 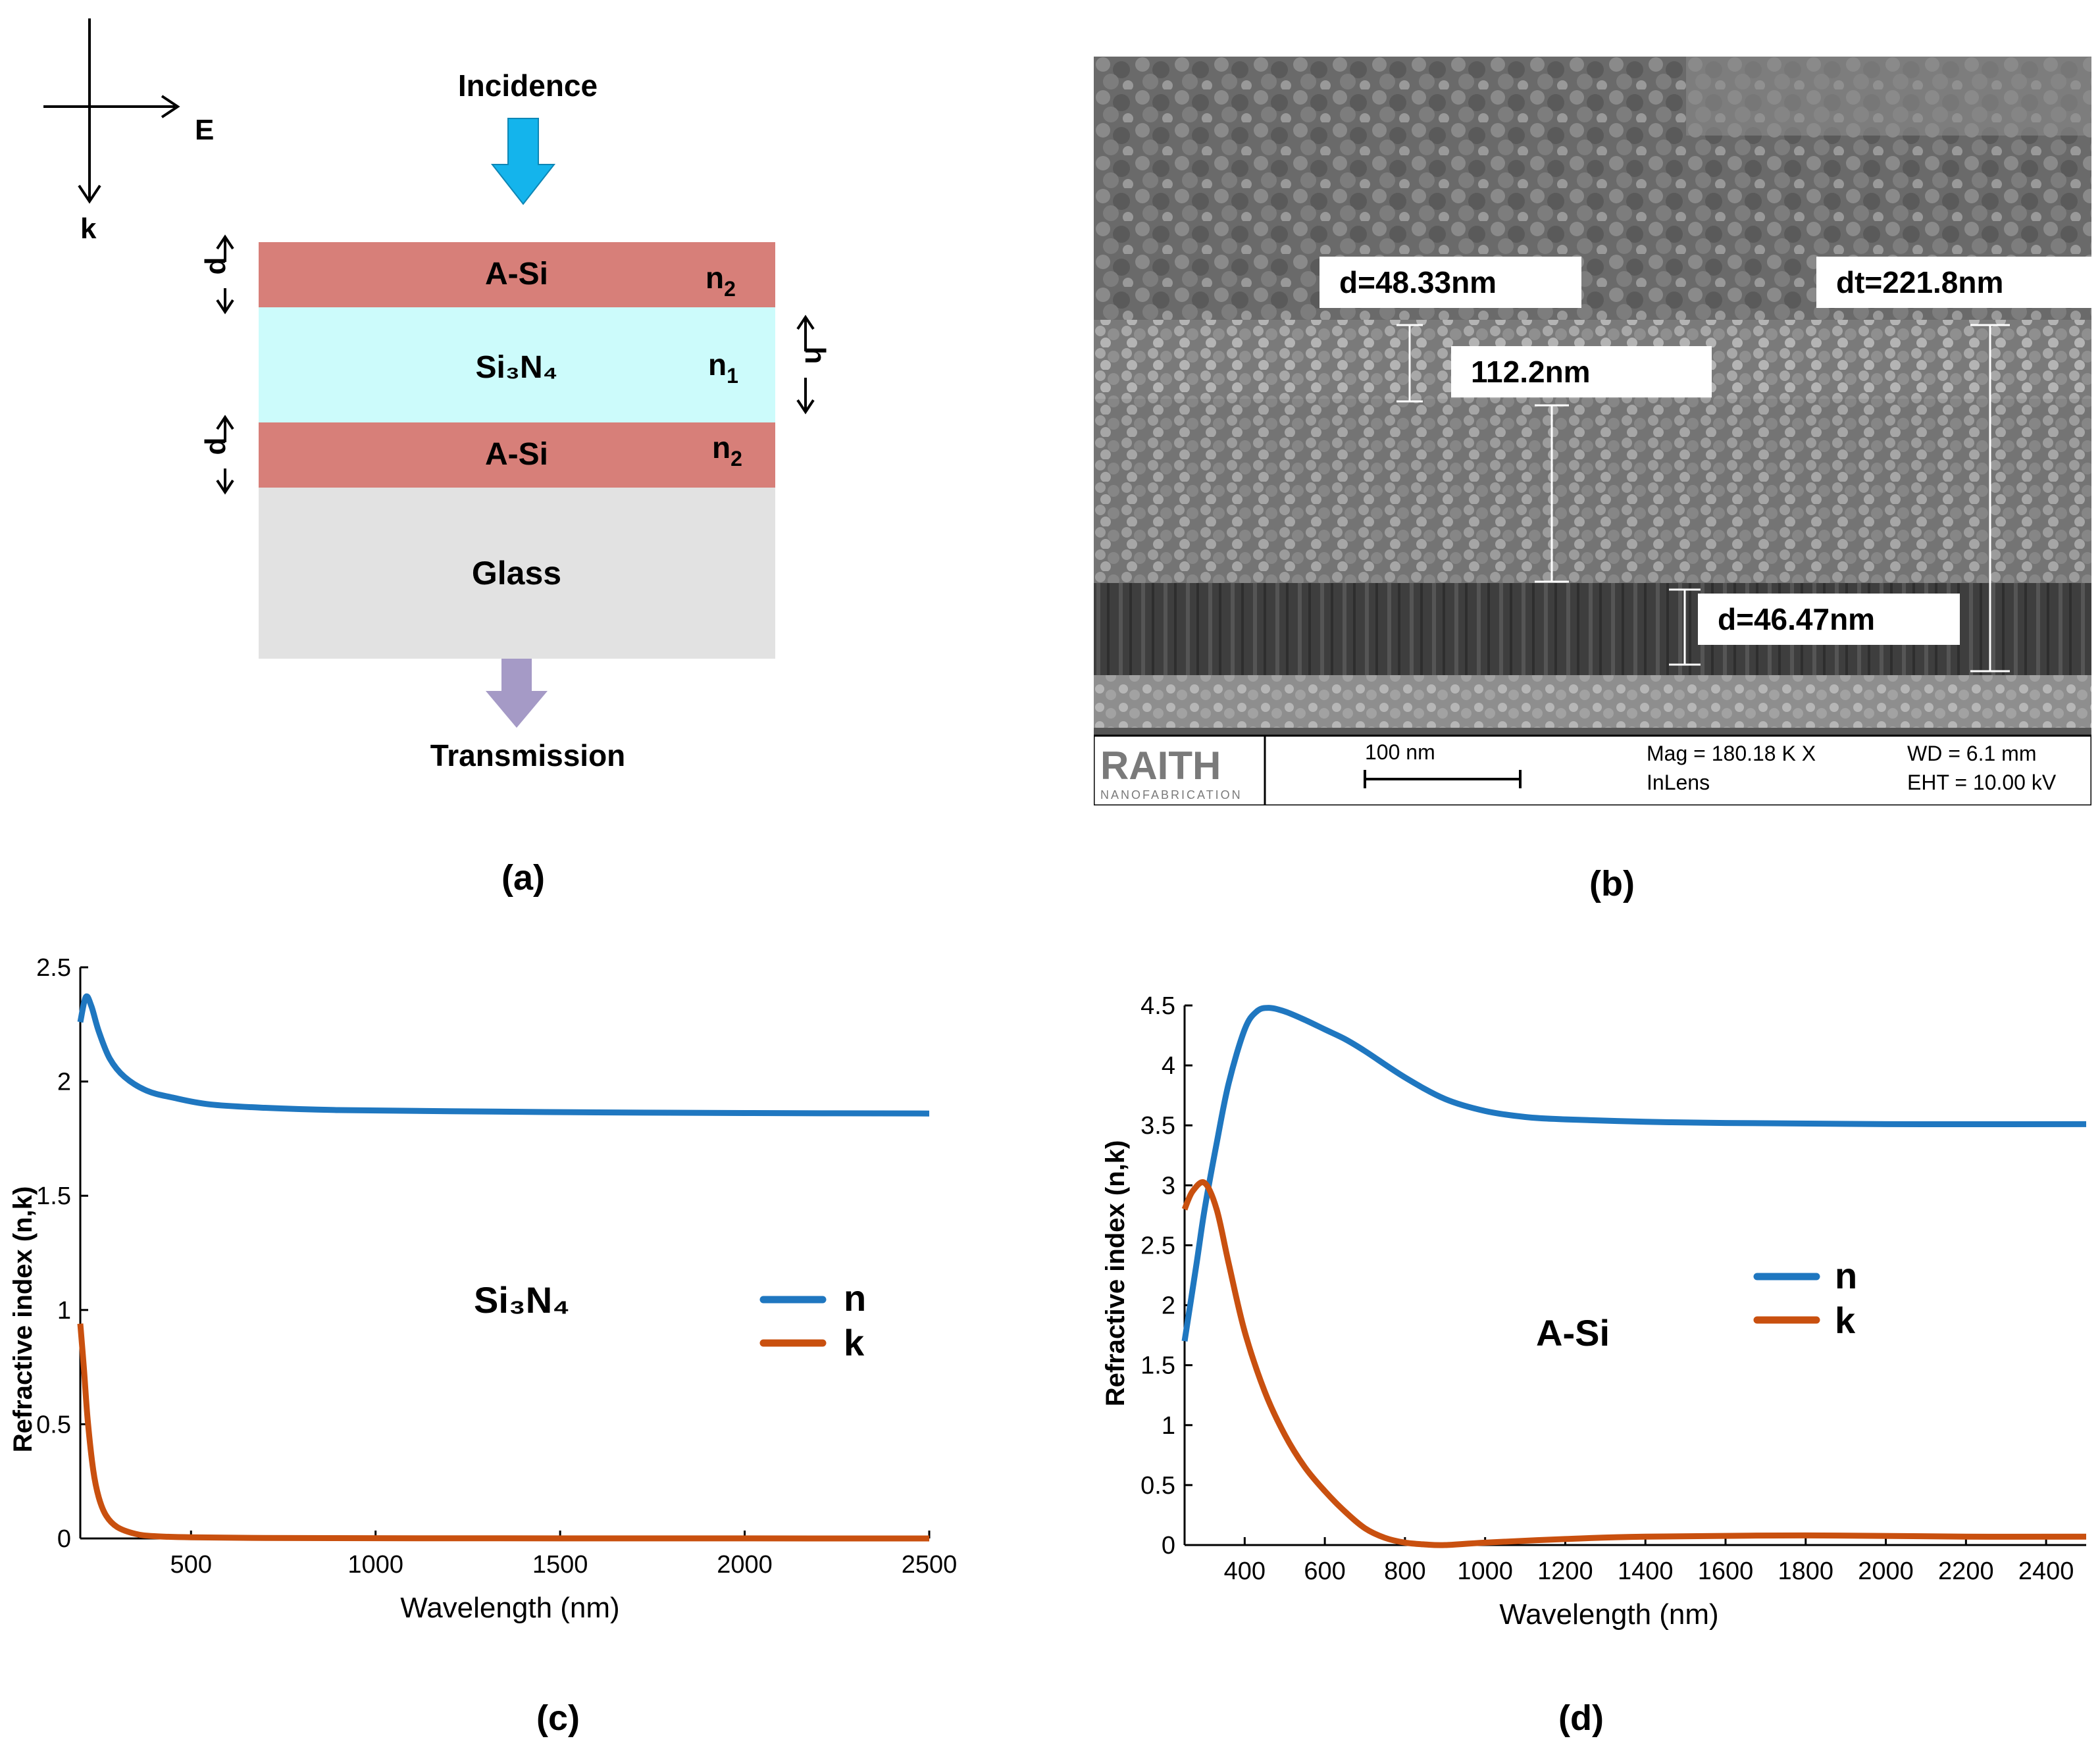 I want to click on sem-scale-bar, so click(x=1443, y=779).